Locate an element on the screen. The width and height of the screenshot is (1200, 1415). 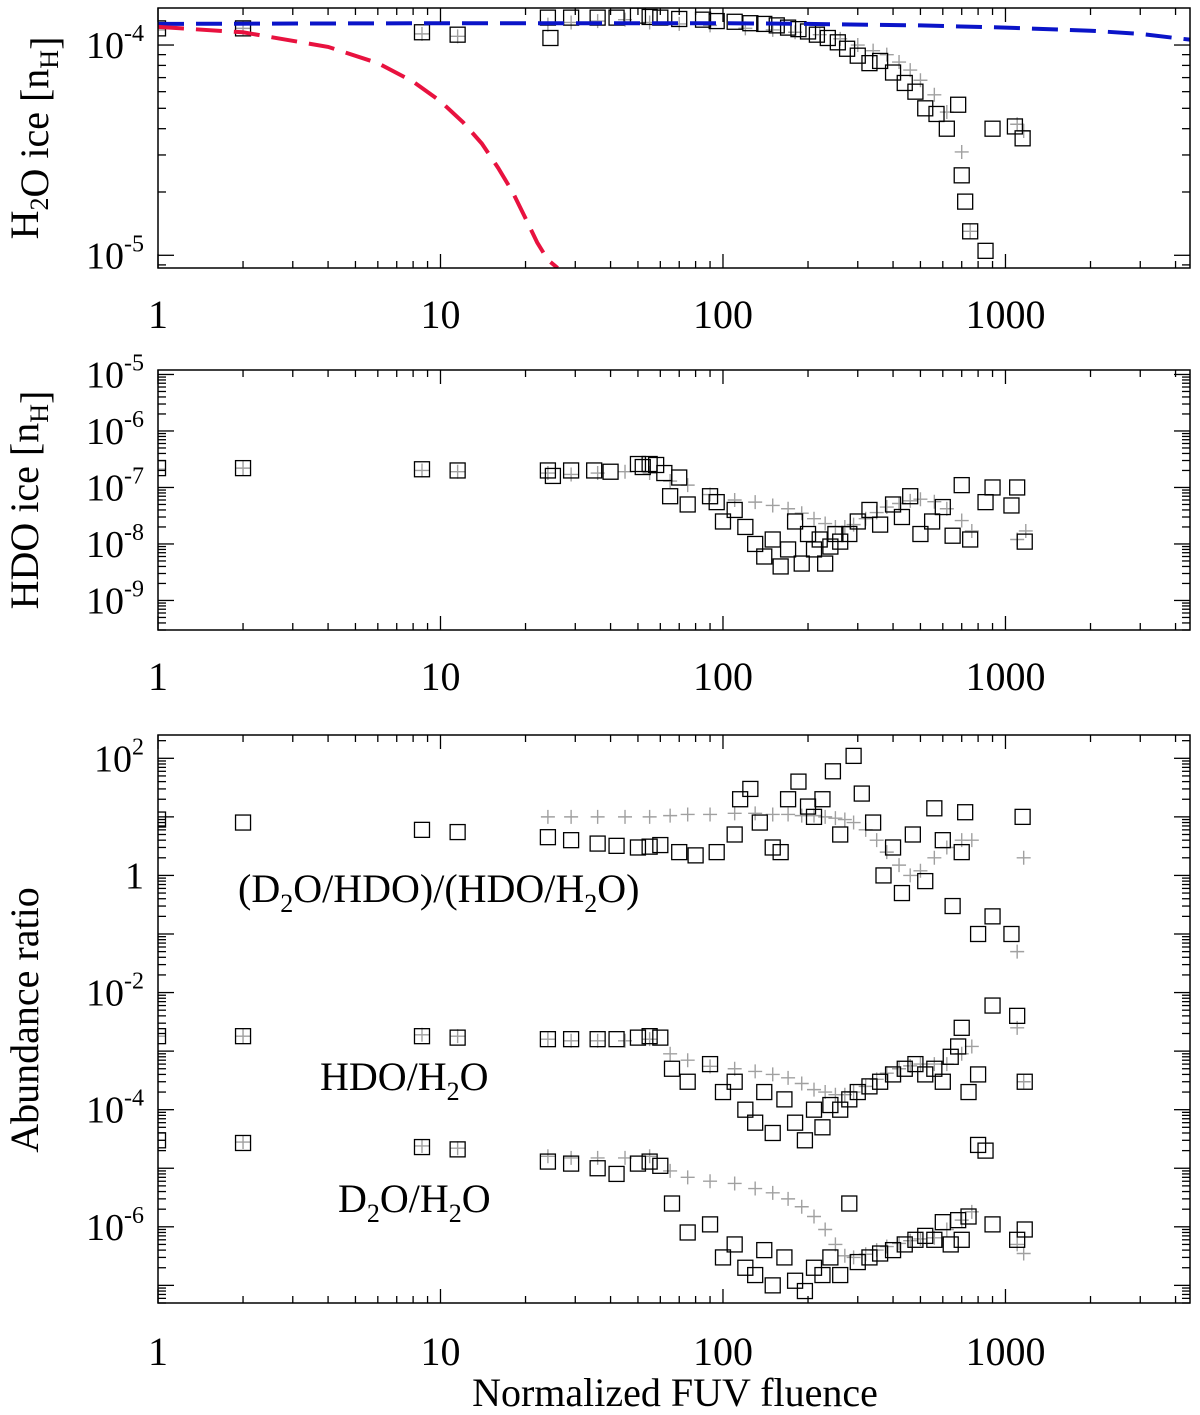
y-tick-label: 10⁻⁶ is located at coordinates (115, 430).